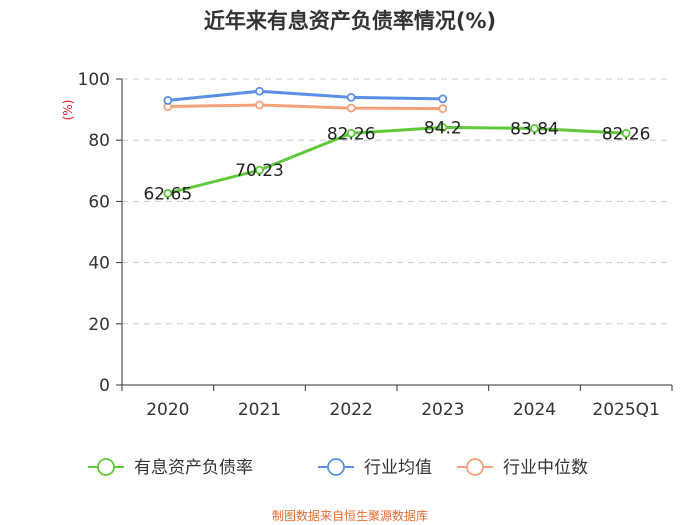  Describe the element at coordinates (94, 80) in the screenshot. I see `y-tick-label-100: 100` at that location.